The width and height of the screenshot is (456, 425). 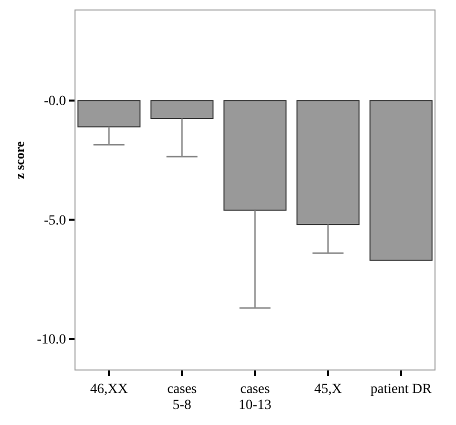 What do you see at coordinates (401, 389) in the screenshot?
I see `x-tick-label: patient DR` at bounding box center [401, 389].